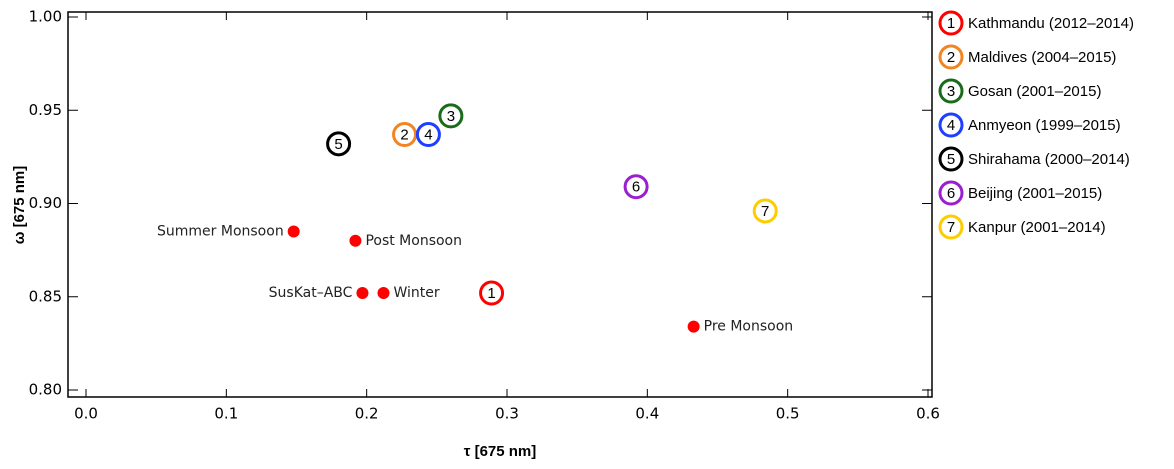 Image resolution: width=1174 pixels, height=469 pixels. I want to click on legend-label: Beijing (2001–2015), so click(1035, 193).